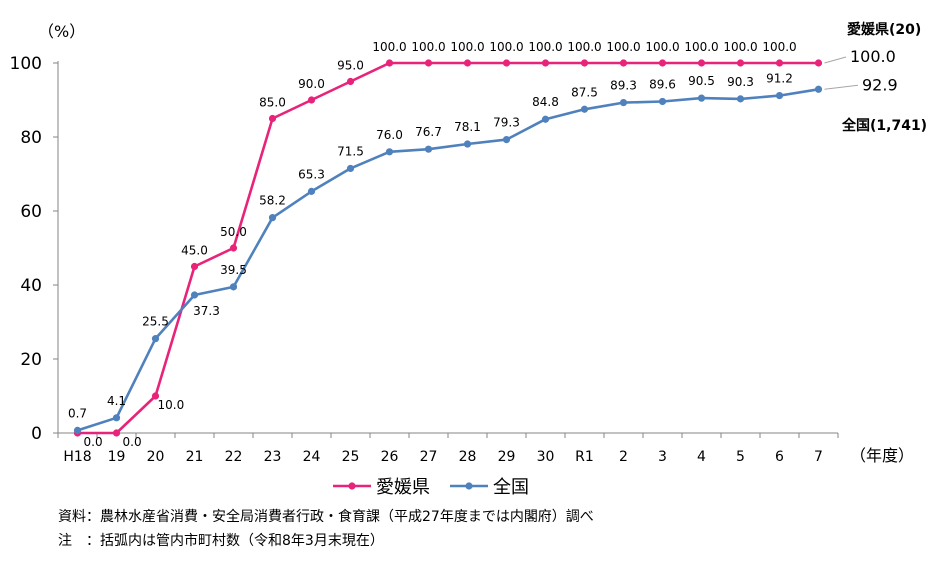  What do you see at coordinates (132, 442) in the screenshot?
I see `data-label-ehime: 0.0` at bounding box center [132, 442].